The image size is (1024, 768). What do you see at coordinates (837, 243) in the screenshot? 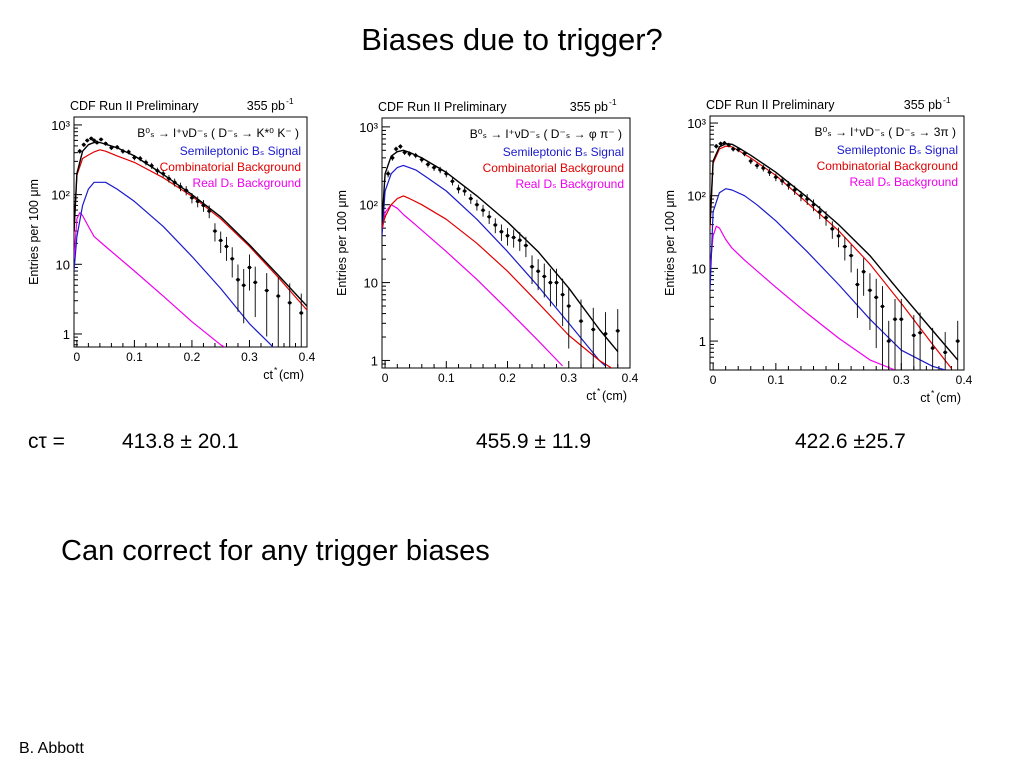
I see `plot-frame` at bounding box center [837, 243].